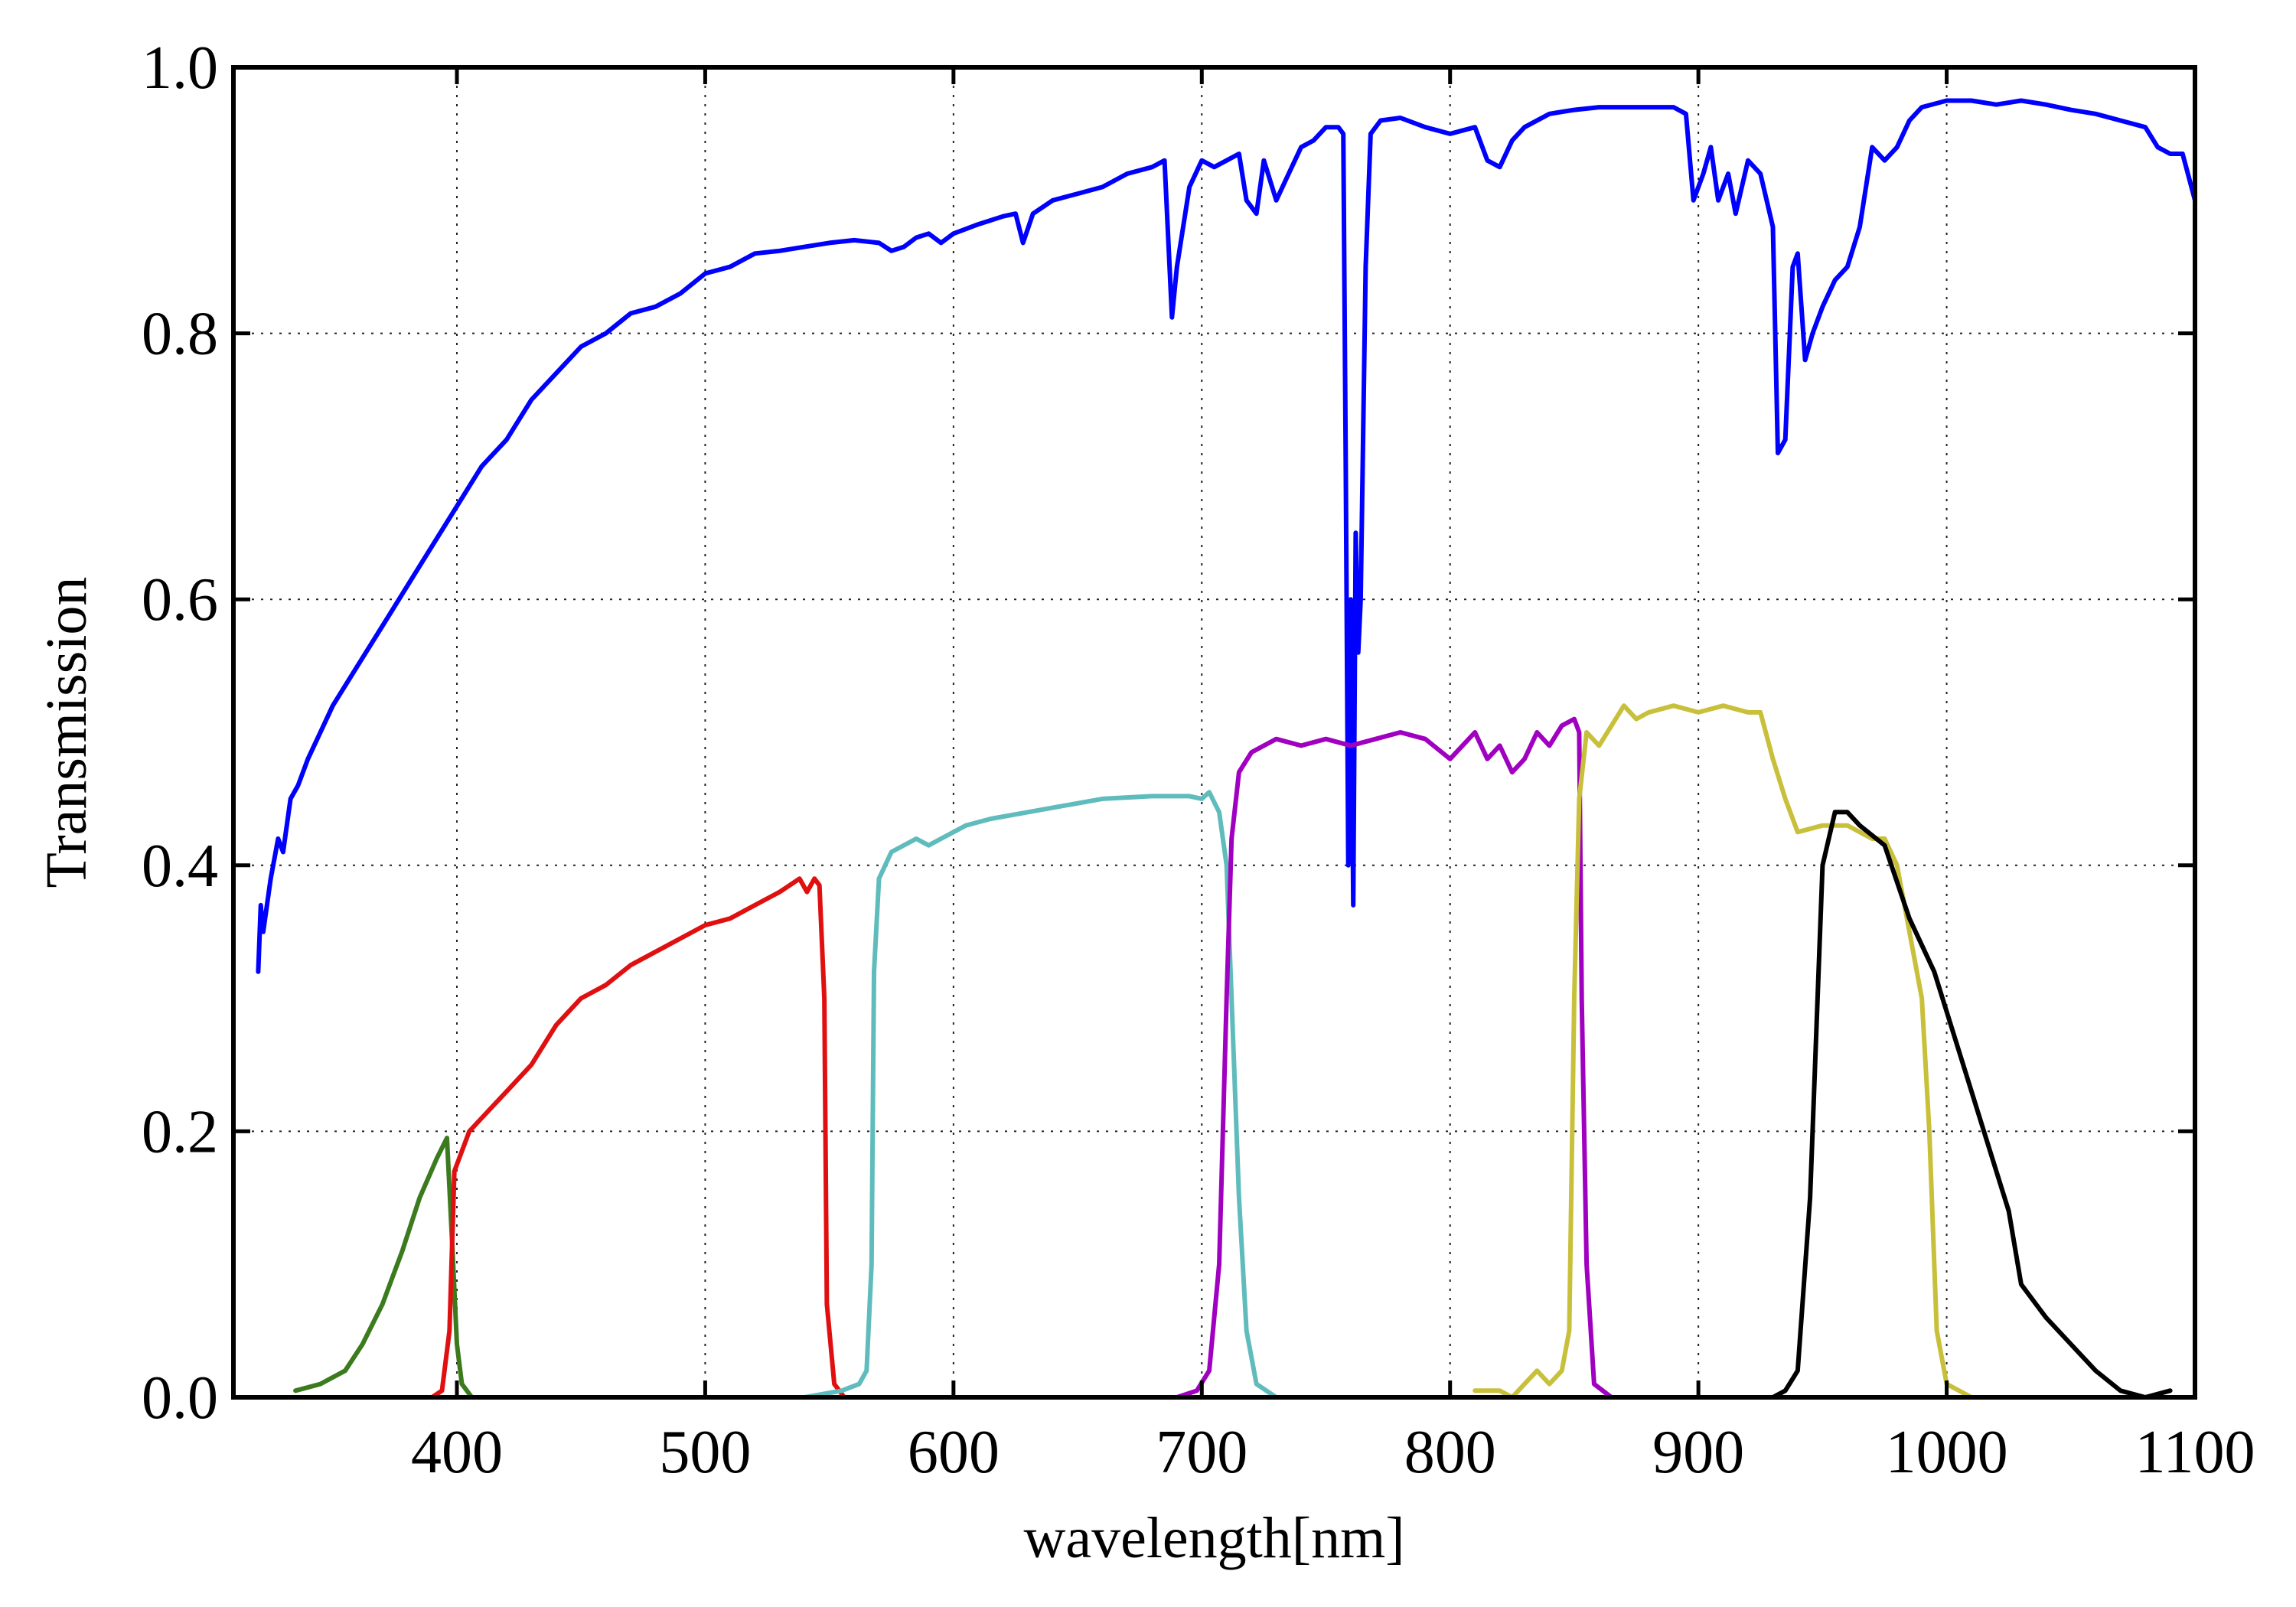 The image size is (2296, 1607). Describe the element at coordinates (705, 1452) in the screenshot. I see `x-tick-label-500: 500` at that location.